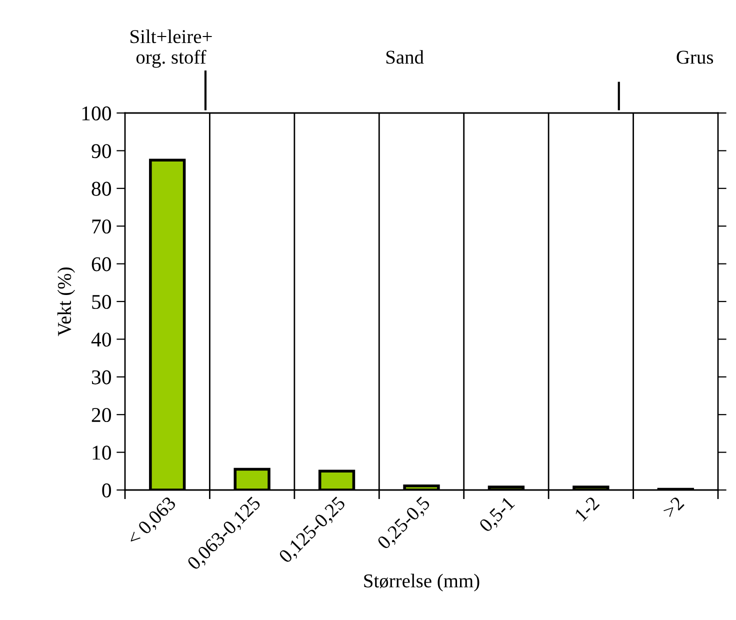 This screenshot has width=736, height=620. Describe the element at coordinates (102, 264) in the screenshot. I see `y-tick-label: 60` at that location.